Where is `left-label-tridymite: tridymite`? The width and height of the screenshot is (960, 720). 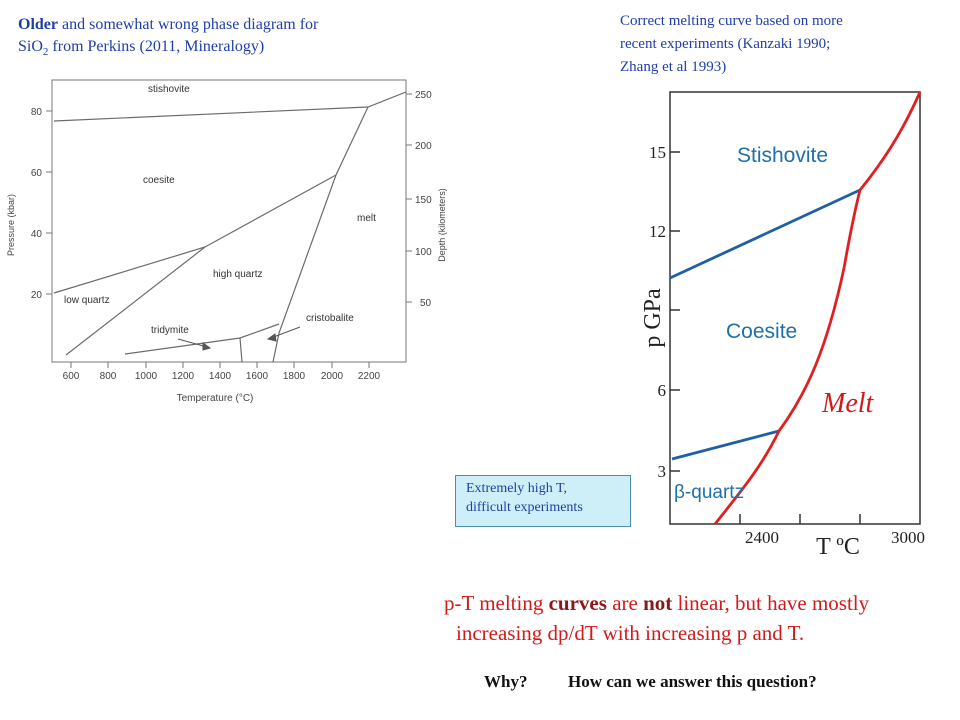
left-label-tridymite: tridymite is located at coordinates (170, 330).